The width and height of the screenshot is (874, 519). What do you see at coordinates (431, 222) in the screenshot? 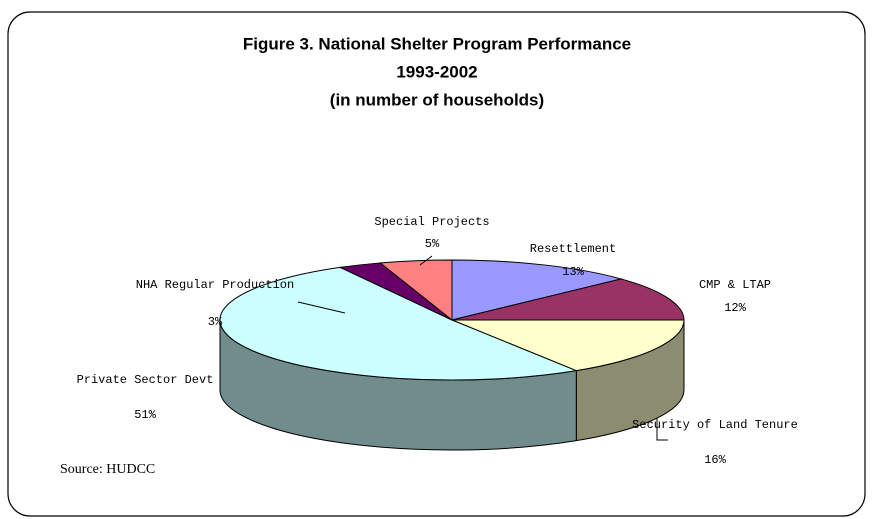
I see `slice-label: Special Projects` at bounding box center [431, 222].